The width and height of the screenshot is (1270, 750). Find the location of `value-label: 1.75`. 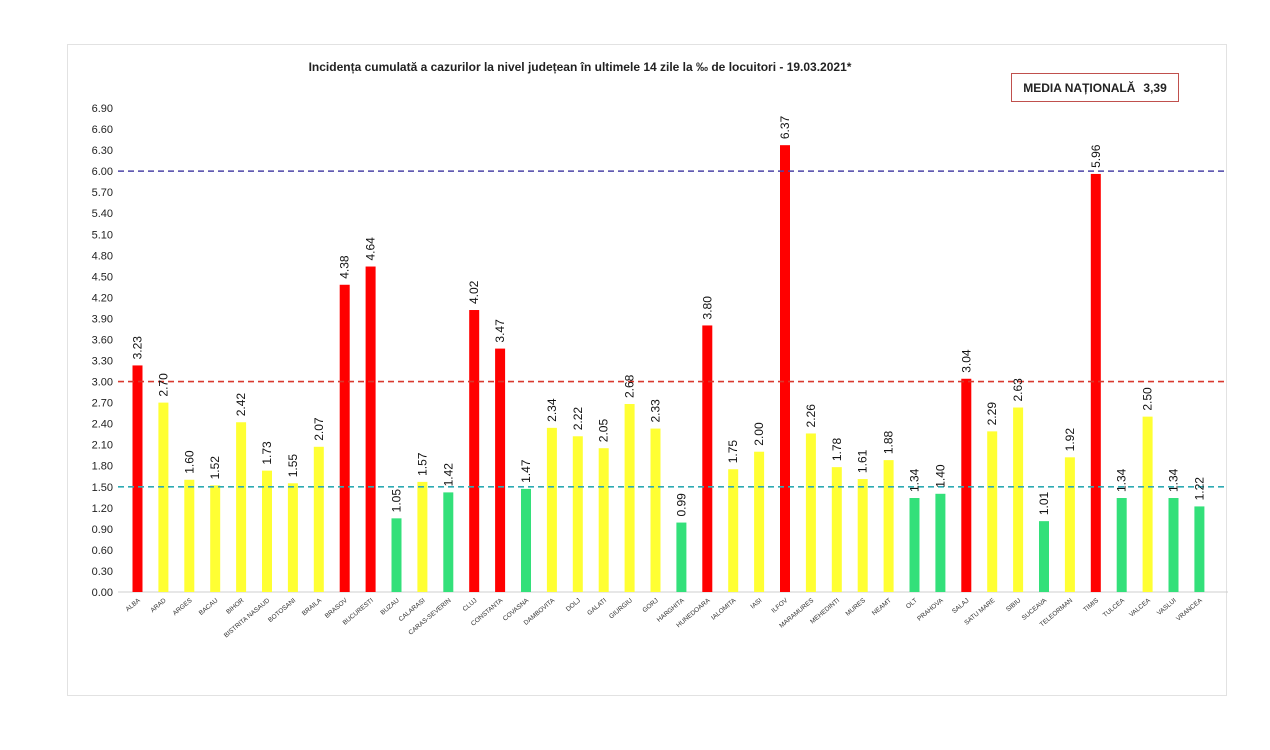

value-label: 1.75 is located at coordinates (733, 452).